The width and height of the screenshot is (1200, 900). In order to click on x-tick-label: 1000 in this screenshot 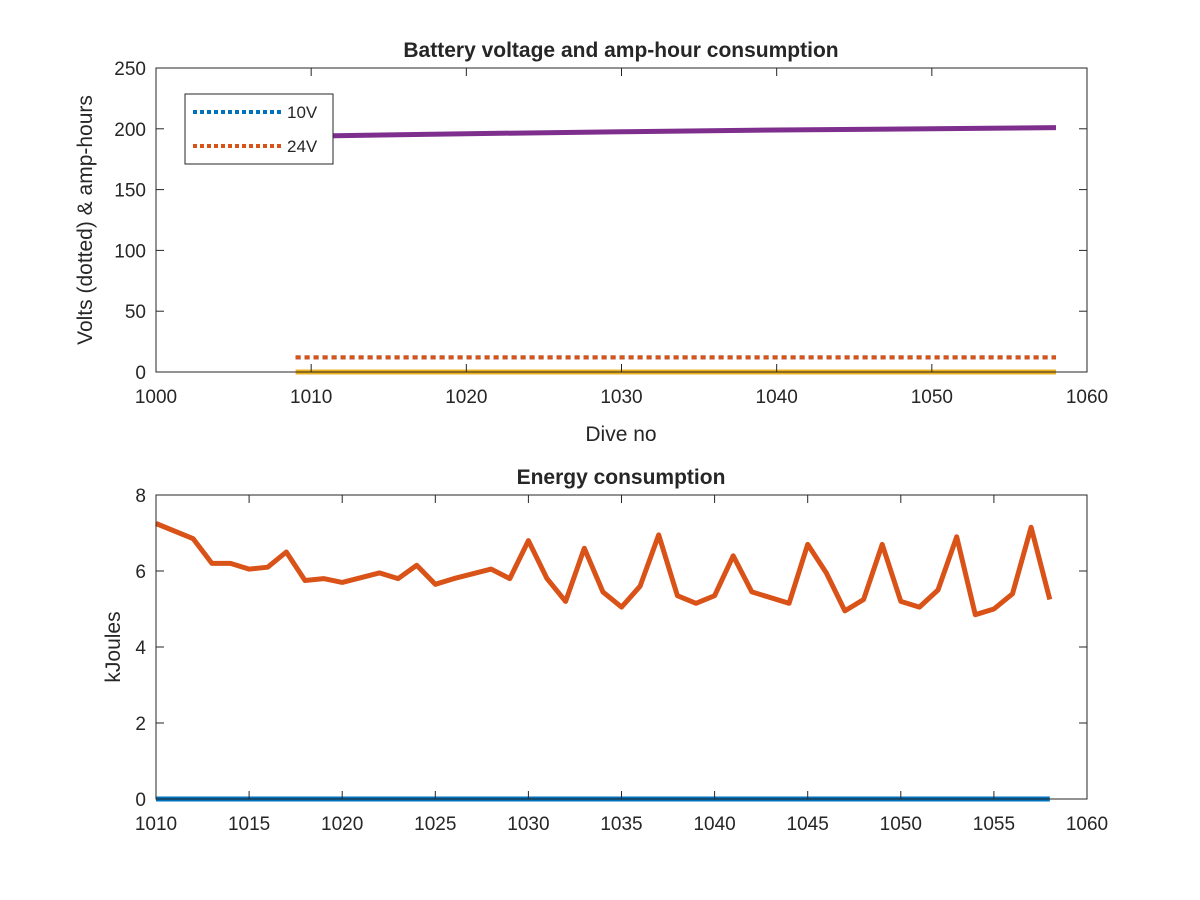, I will do `click(156, 397)`.